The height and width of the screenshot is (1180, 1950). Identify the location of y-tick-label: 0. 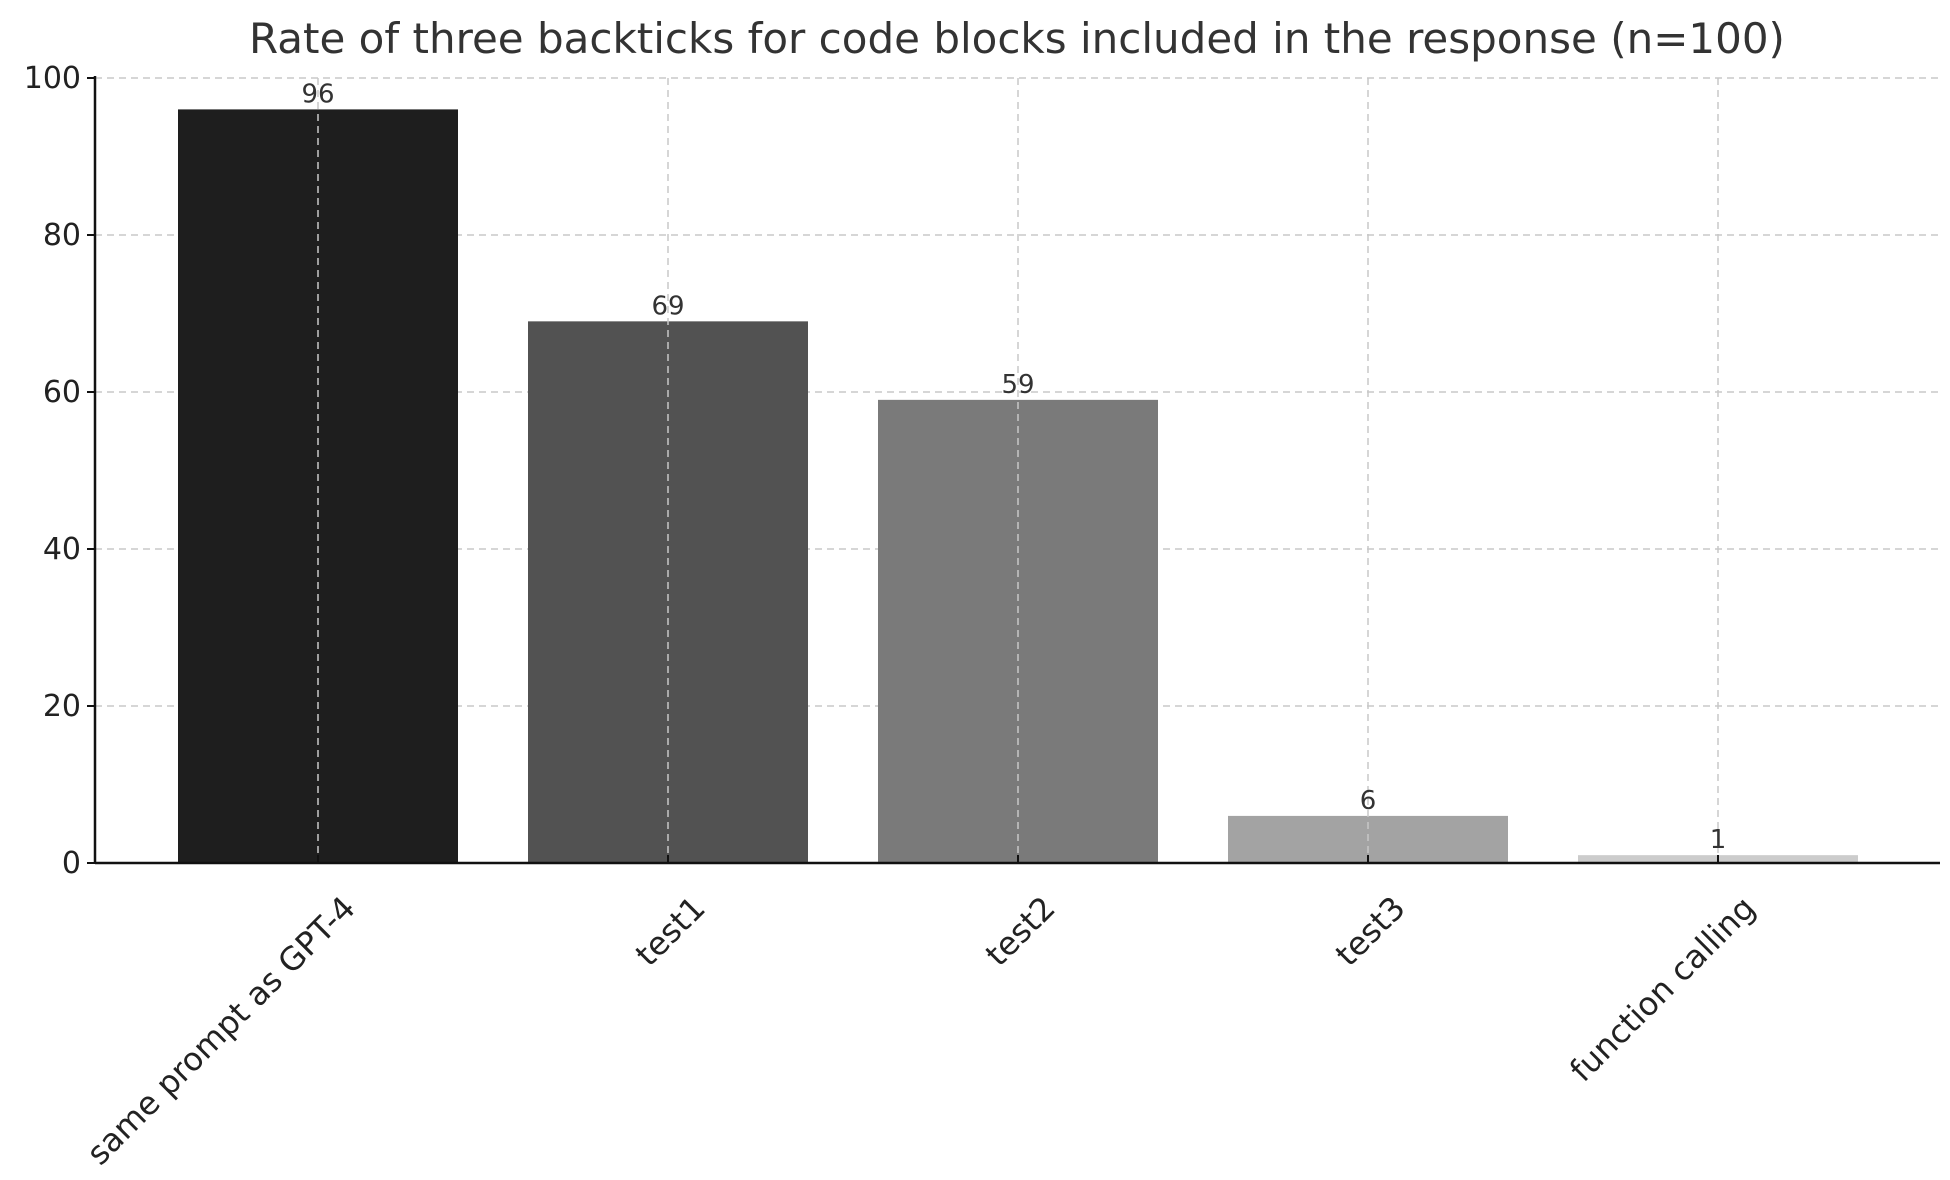
(71, 863).